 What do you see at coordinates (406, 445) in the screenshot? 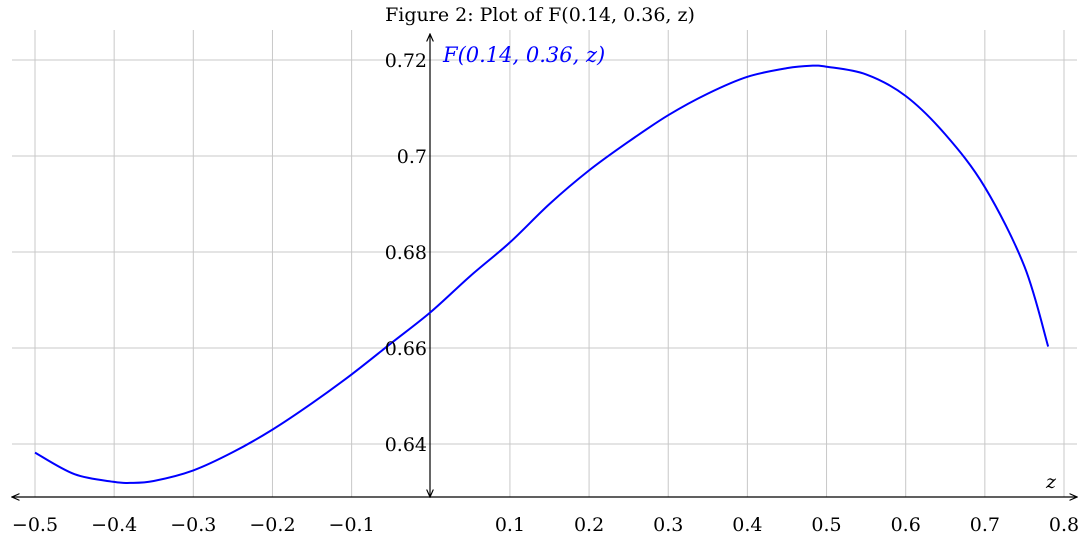
I see `y-tick-label: 0.64` at bounding box center [406, 445].